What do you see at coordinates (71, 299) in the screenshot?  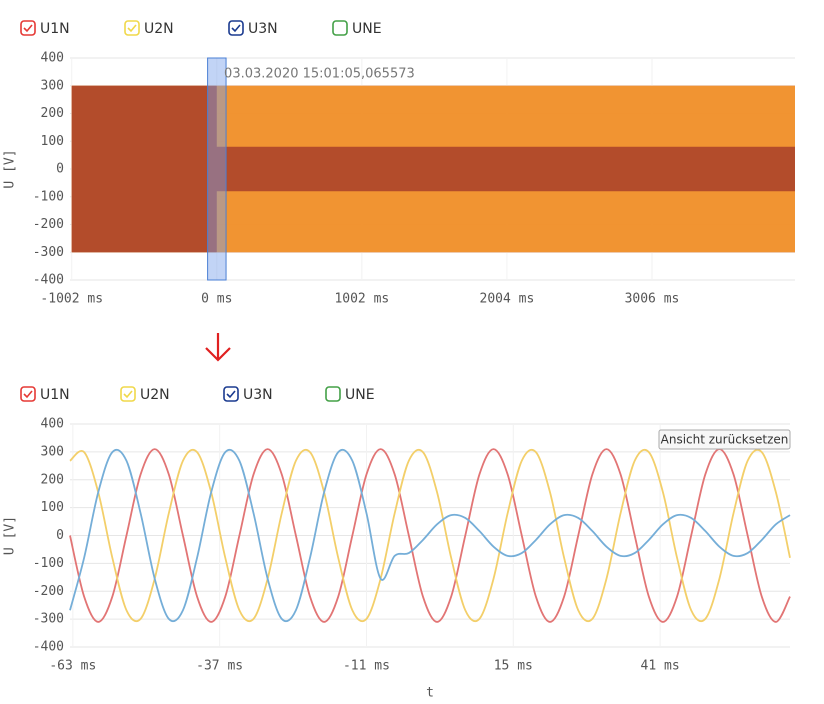 I see `x-tick-label: -1002 ms` at bounding box center [71, 299].